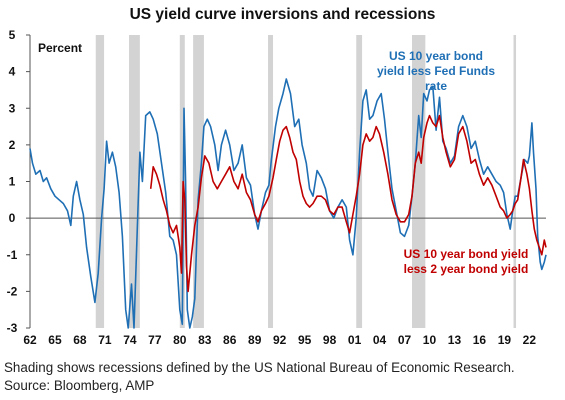 This screenshot has width=565, height=400. I want to click on x-tick-label: 19, so click(505, 340).